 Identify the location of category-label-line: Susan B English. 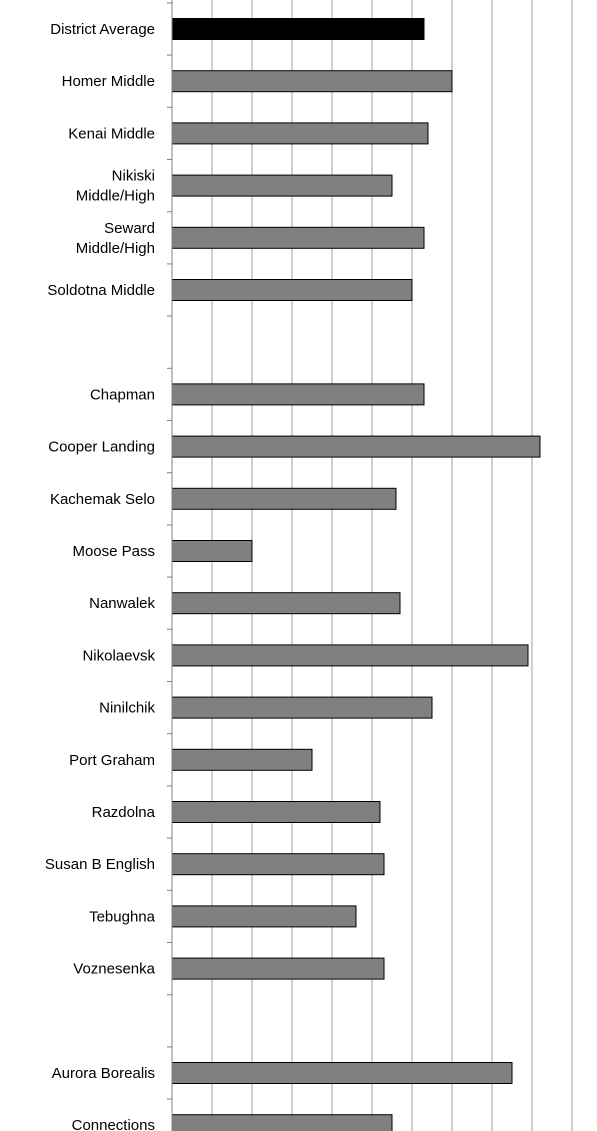
(100, 864).